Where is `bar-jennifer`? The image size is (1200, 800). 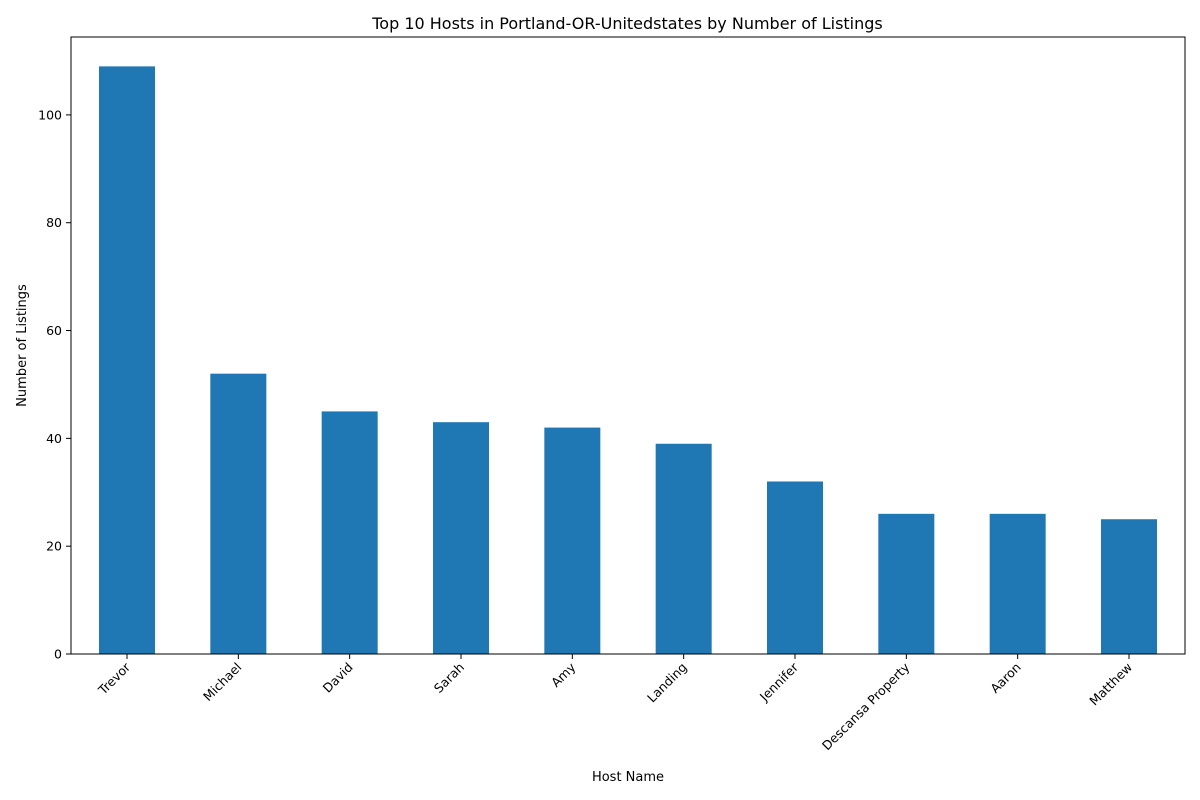 bar-jennifer is located at coordinates (795, 567).